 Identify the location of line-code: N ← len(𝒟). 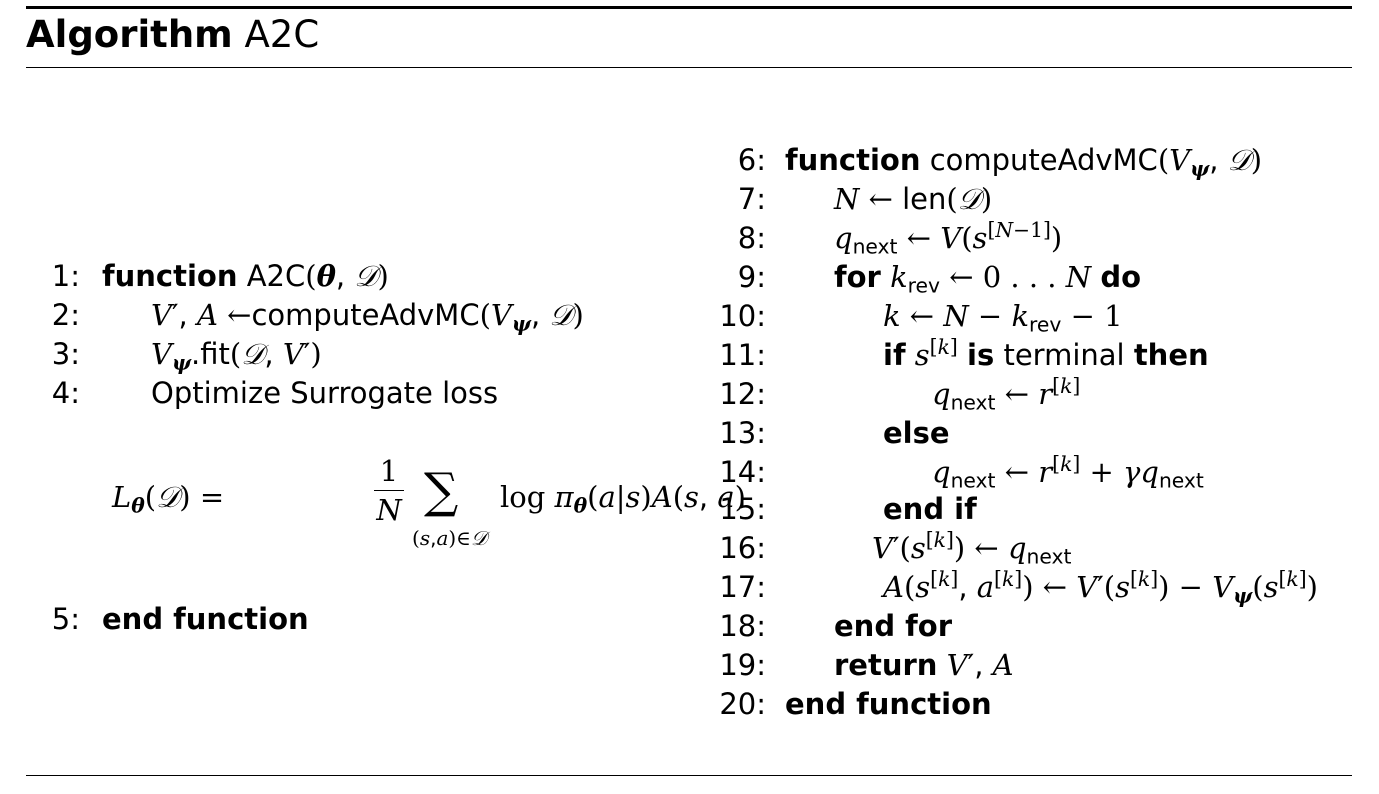
(913, 199).